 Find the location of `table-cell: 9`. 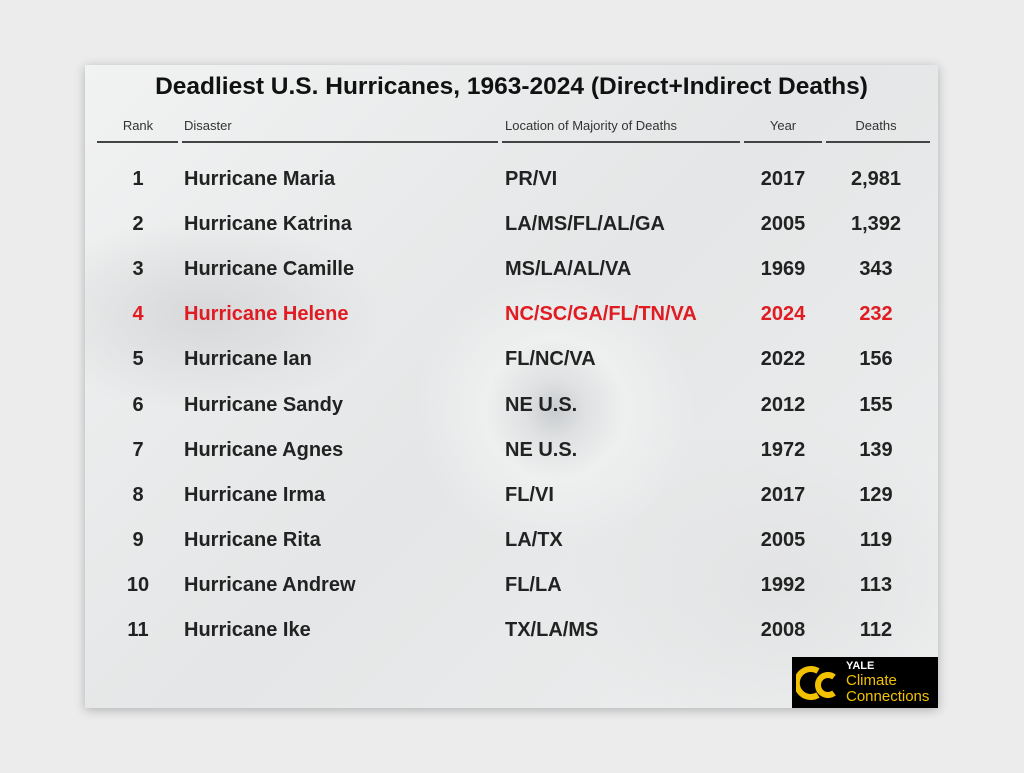

table-cell: 9 is located at coordinates (138, 539).